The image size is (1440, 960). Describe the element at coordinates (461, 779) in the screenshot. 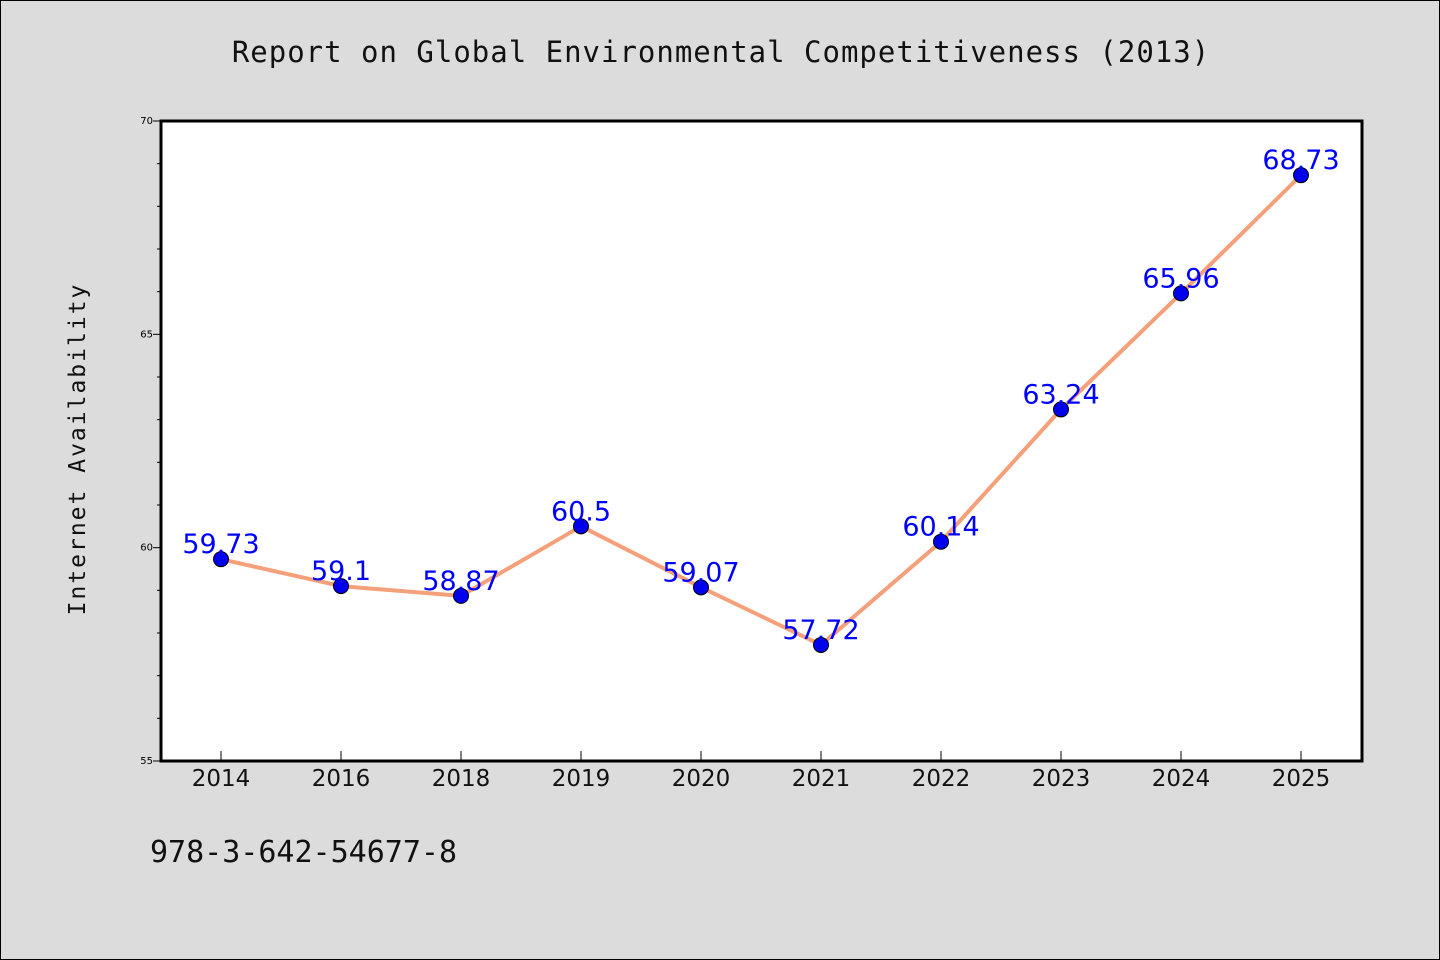

I see `x-tick-label: 2018` at that location.